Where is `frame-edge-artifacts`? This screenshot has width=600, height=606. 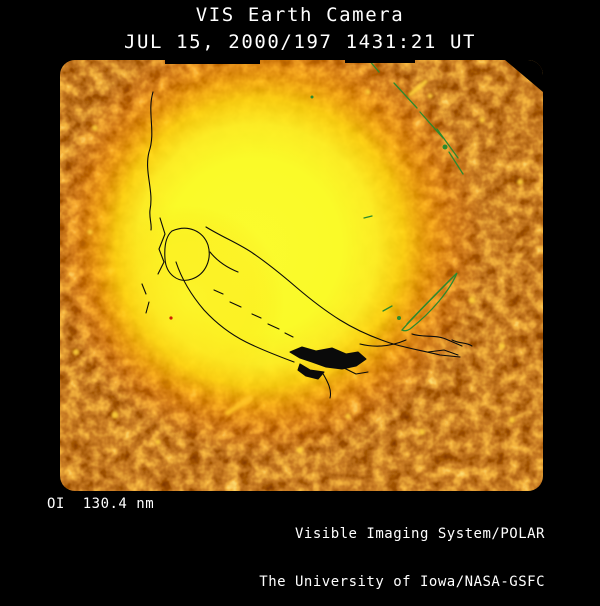 frame-edge-artifacts is located at coordinates (354, 76).